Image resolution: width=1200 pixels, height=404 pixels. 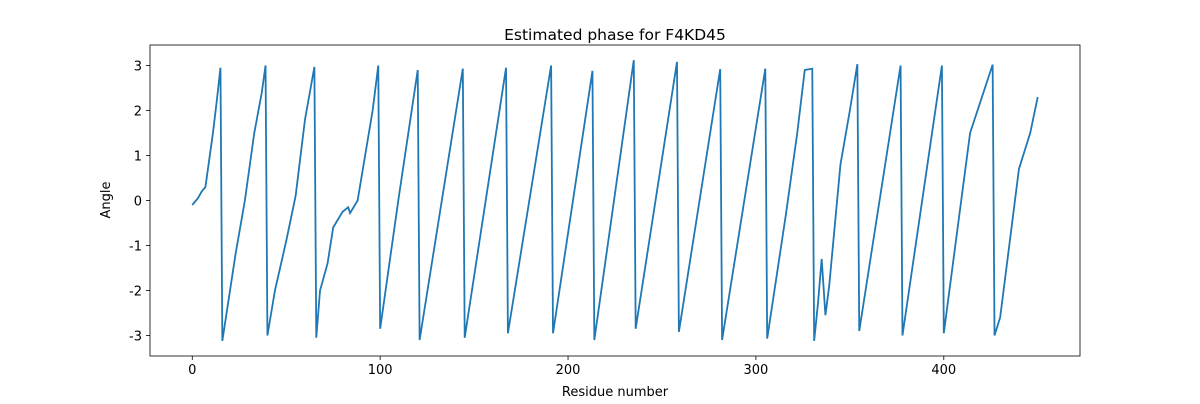 What do you see at coordinates (106, 200) in the screenshot?
I see `y-axis-label: Angle` at bounding box center [106, 200].